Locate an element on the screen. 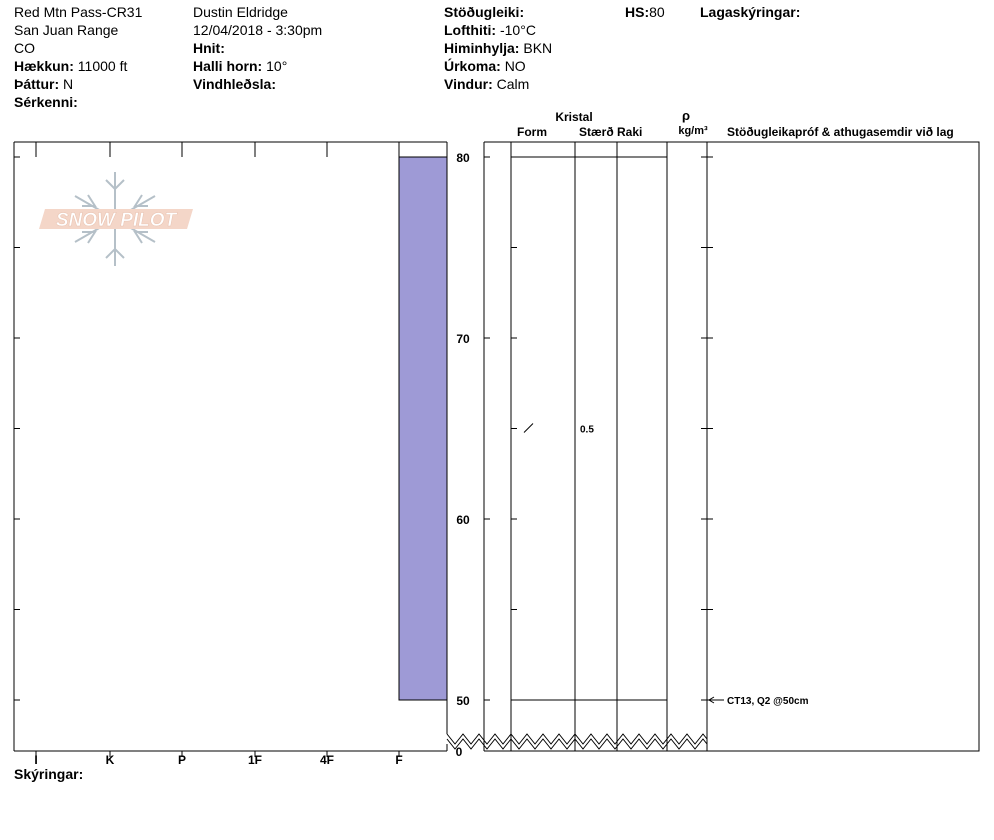 The image size is (994, 840). stability-label: Stöðugleiki: is located at coordinates (484, 12).